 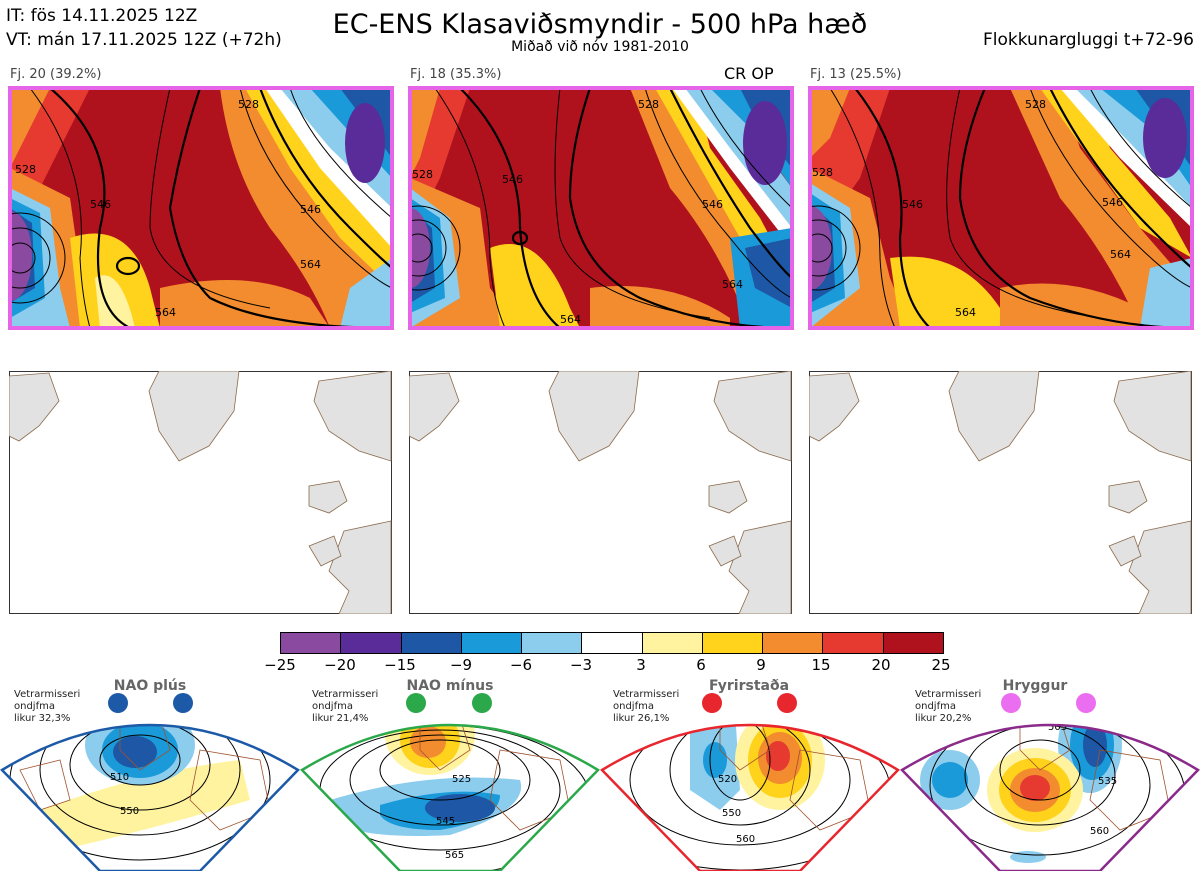 What do you see at coordinates (821, 665) in the screenshot?
I see `scale-tick: 15` at bounding box center [821, 665].